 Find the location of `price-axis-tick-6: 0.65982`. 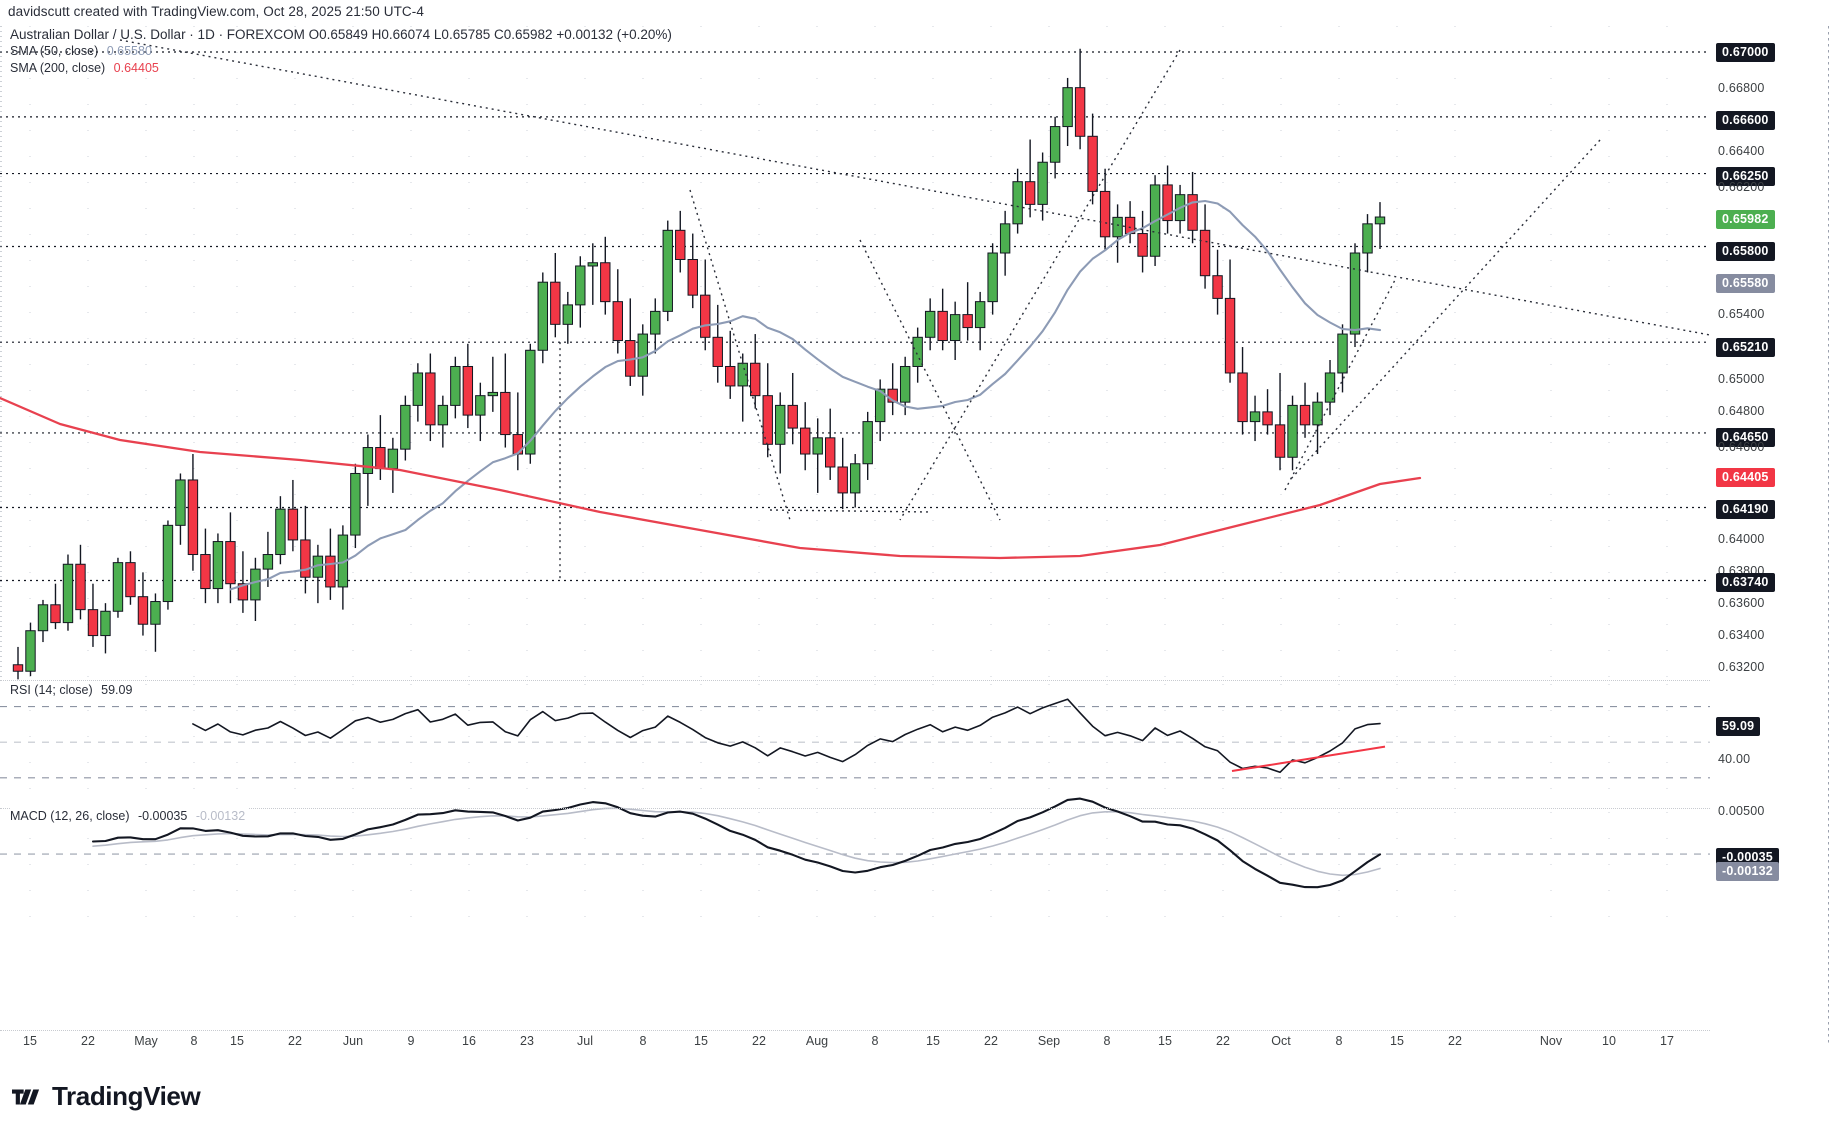

price-axis-tick-6: 0.65982 is located at coordinates (1745, 219).